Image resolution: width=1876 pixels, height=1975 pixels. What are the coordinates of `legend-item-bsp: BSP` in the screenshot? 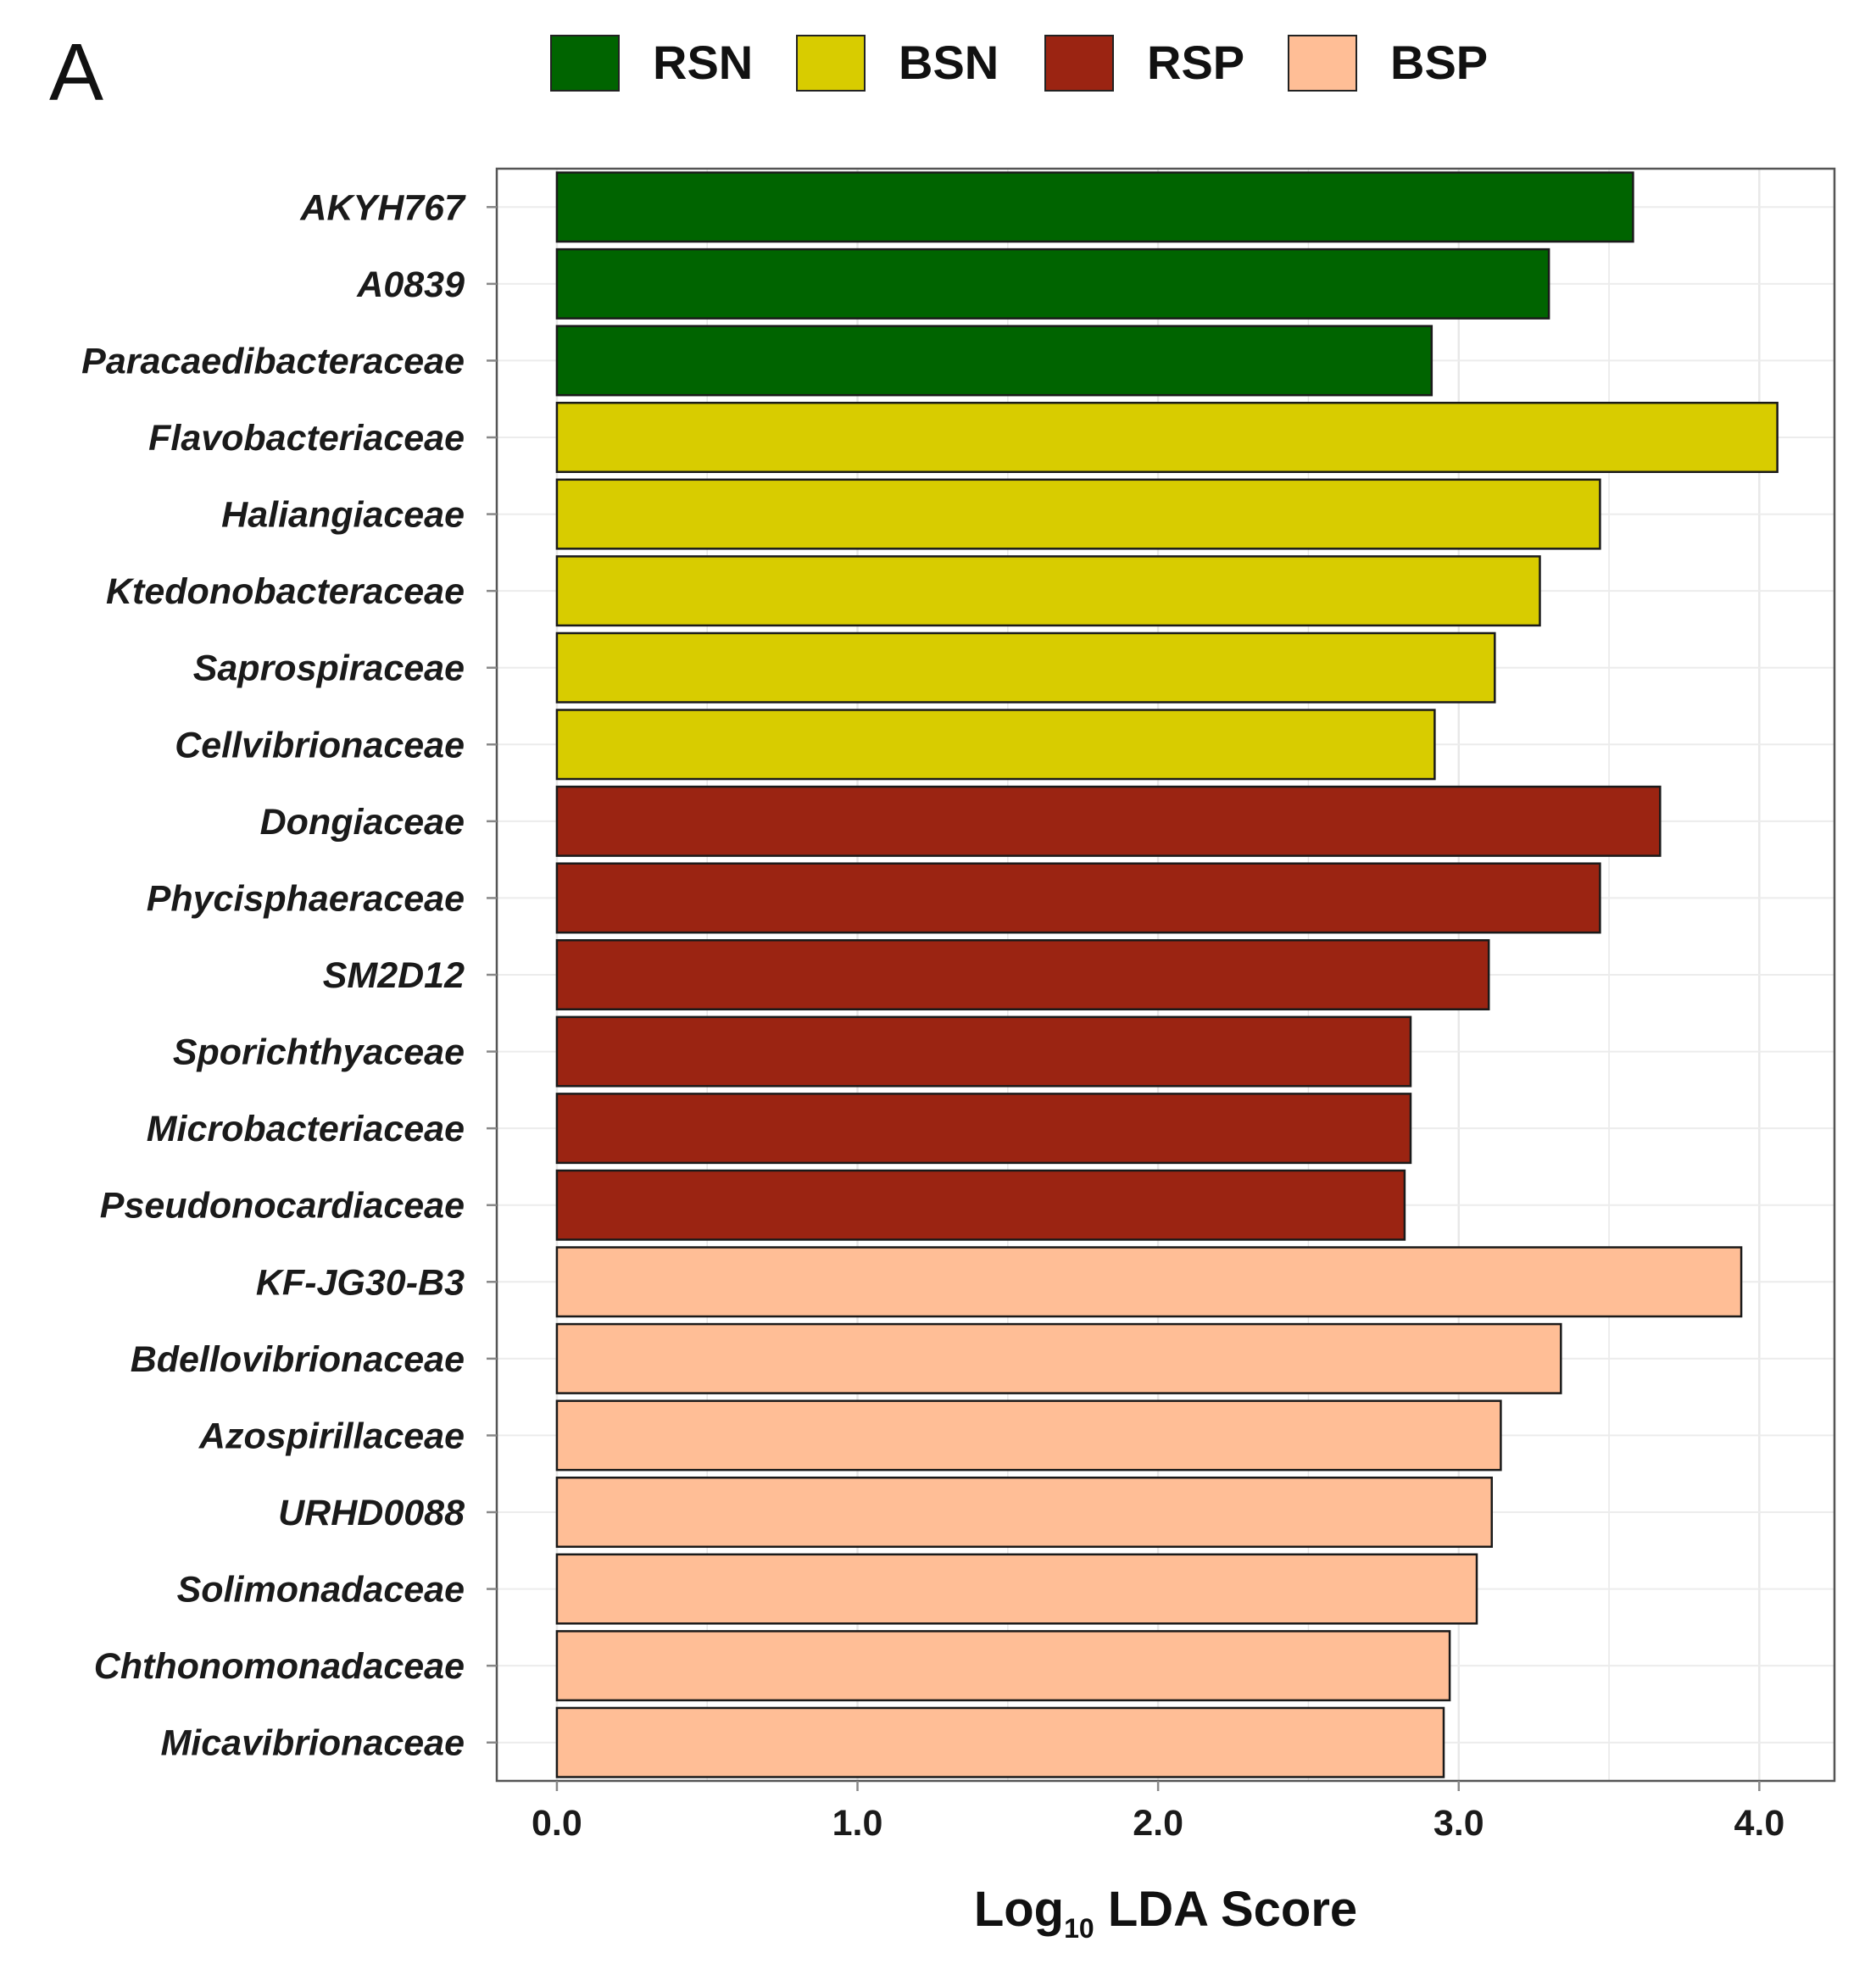 It's located at (1388, 64).